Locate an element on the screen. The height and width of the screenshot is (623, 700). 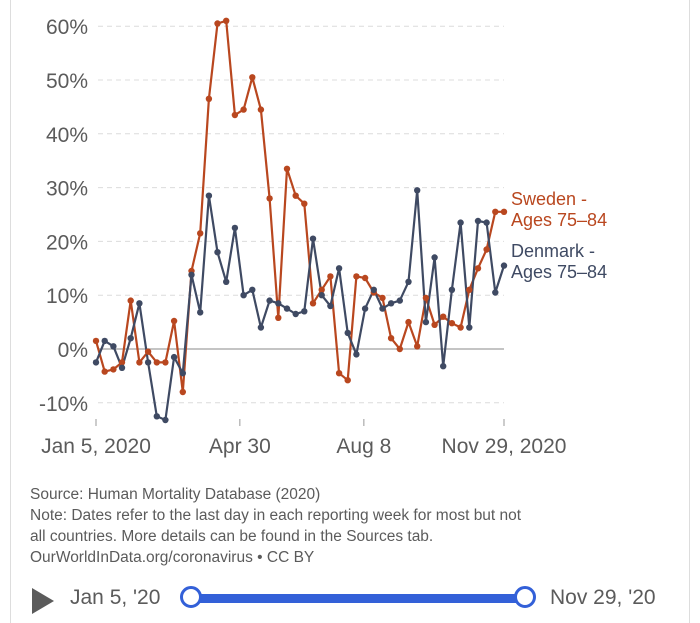
y-tick-label: 30% is located at coordinates (67, 189).